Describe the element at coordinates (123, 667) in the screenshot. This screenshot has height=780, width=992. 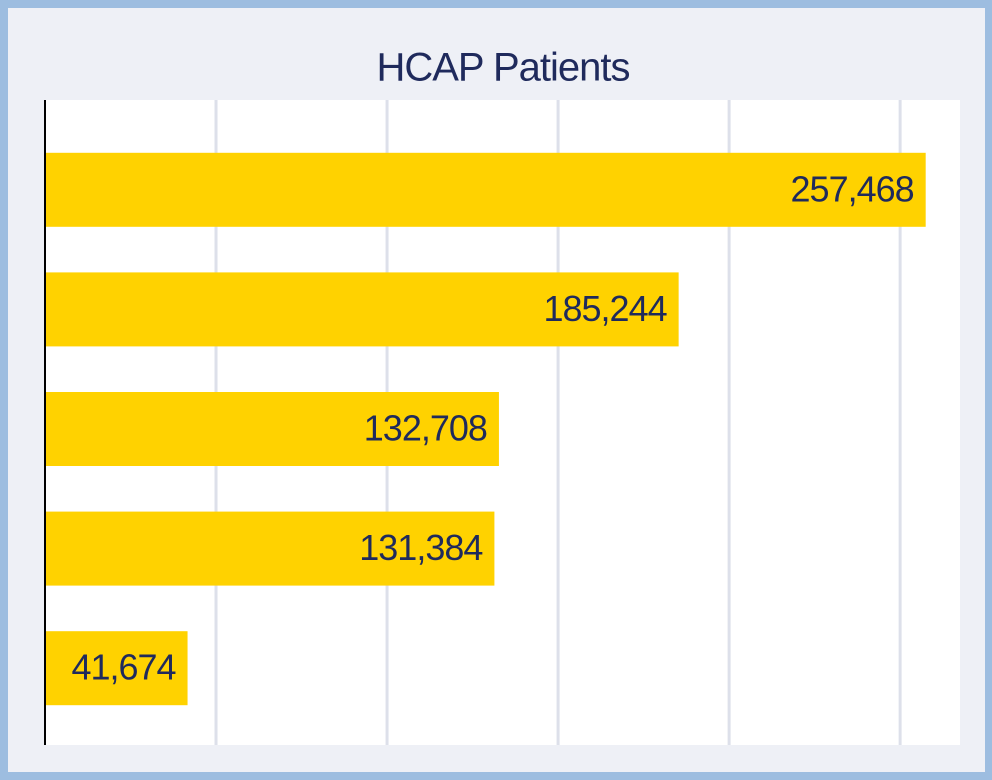
I see `value-label: 41,674` at that location.